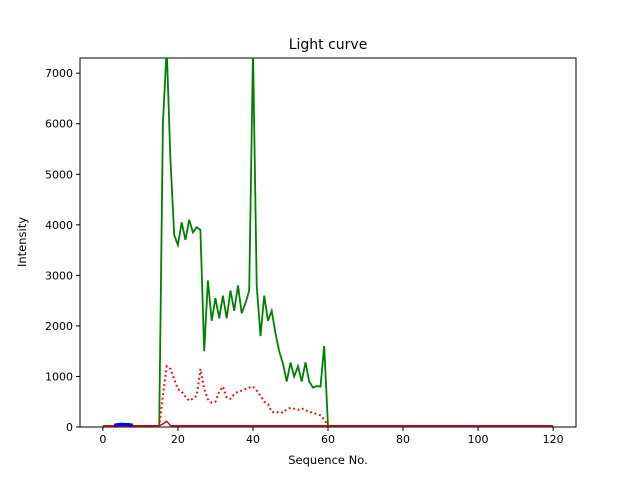  I want to click on y-tick-label: 2000, so click(59, 326).